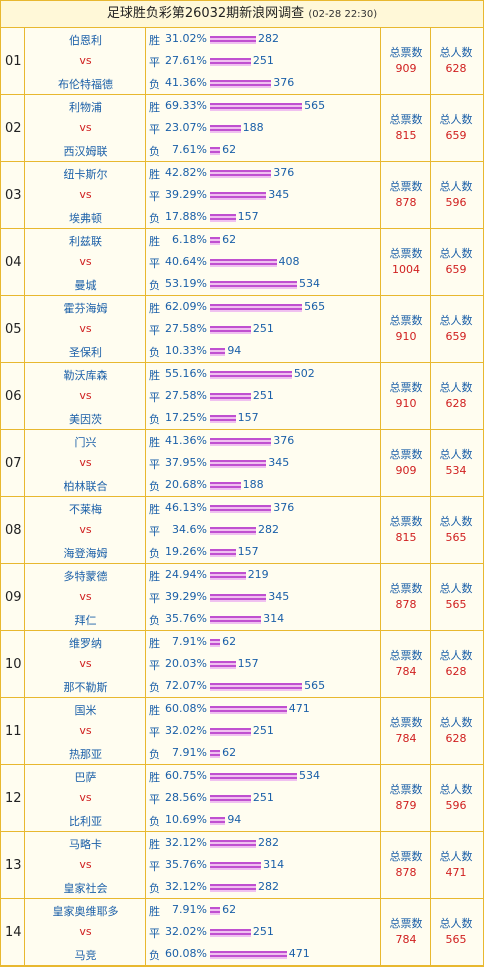 This screenshot has height=967, width=484. What do you see at coordinates (186, 440) in the screenshot?
I see `percent: 41.36%` at bounding box center [186, 440].